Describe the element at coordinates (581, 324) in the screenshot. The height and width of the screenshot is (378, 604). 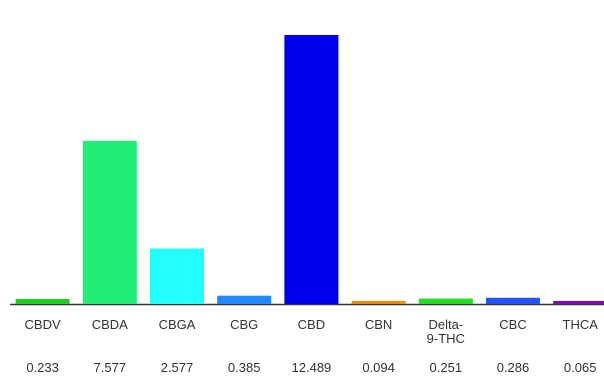
I see `category-label: THCA` at that location.